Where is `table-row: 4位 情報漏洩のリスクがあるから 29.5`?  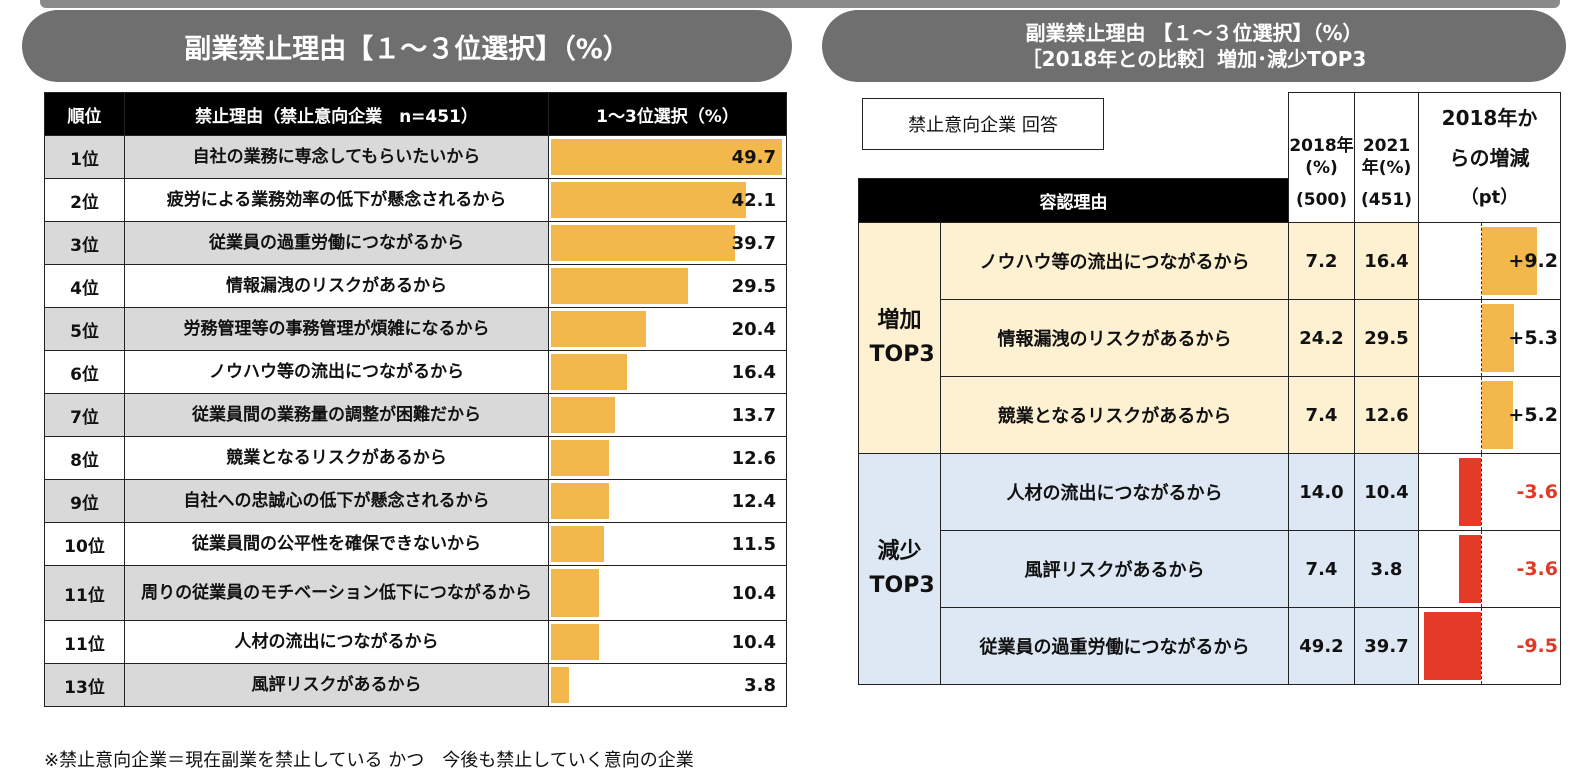 table-row: 4位 情報漏洩のリスクがあるから 29.5 is located at coordinates (415, 286).